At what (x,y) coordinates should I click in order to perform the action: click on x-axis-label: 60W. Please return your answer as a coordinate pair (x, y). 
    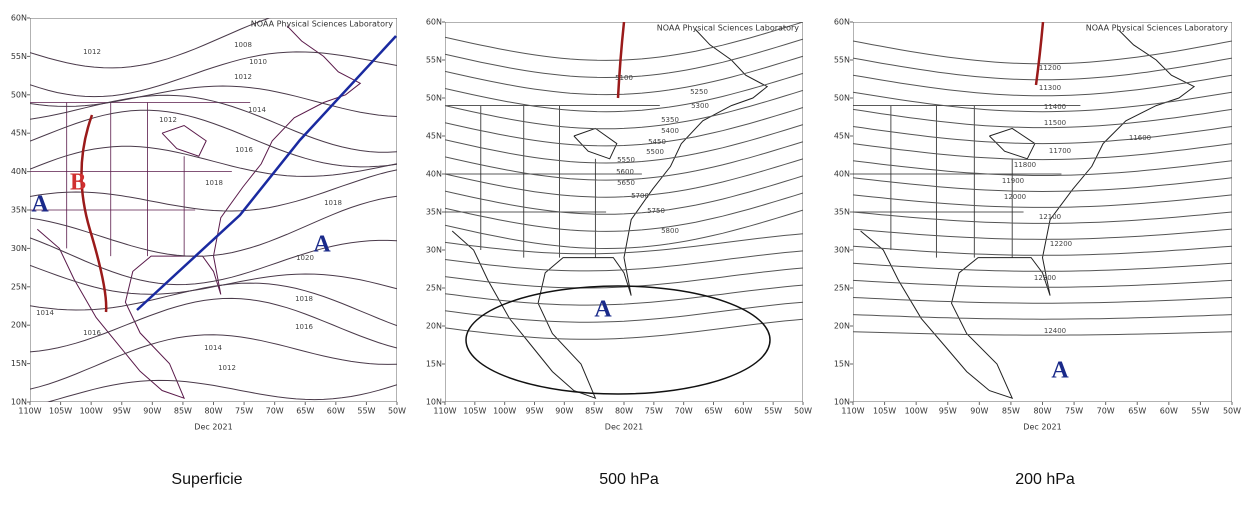
    Looking at the image, I should click on (1169, 411).